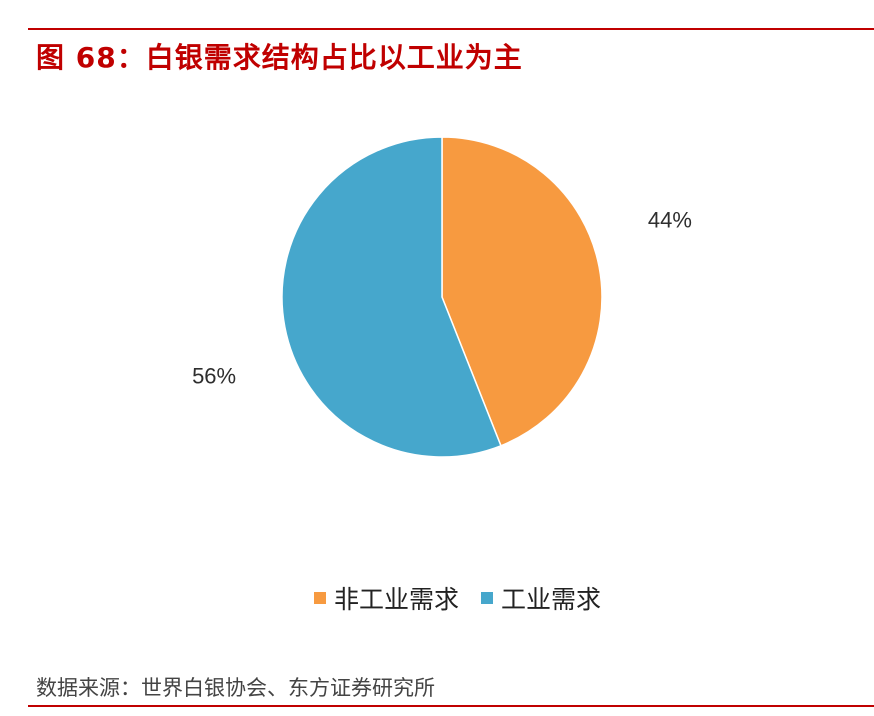  I want to click on legend-item-industrial: 工业需求, so click(541, 598).